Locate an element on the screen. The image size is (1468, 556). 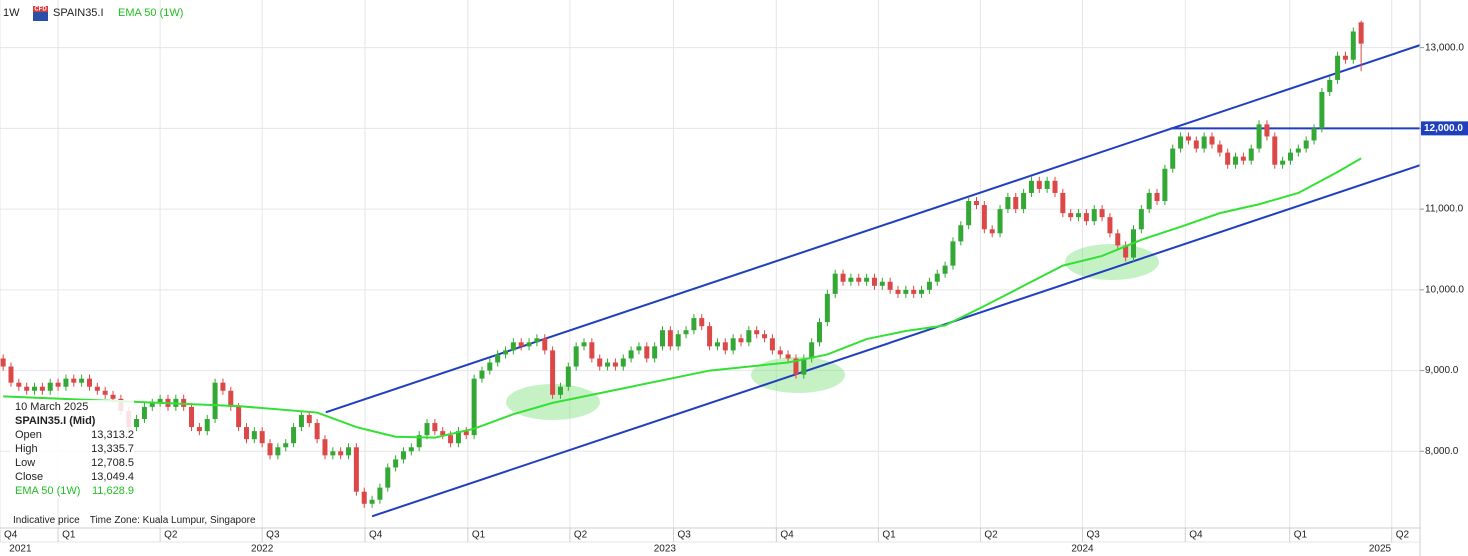
tooltip-label: Low is located at coordinates (25, 463).